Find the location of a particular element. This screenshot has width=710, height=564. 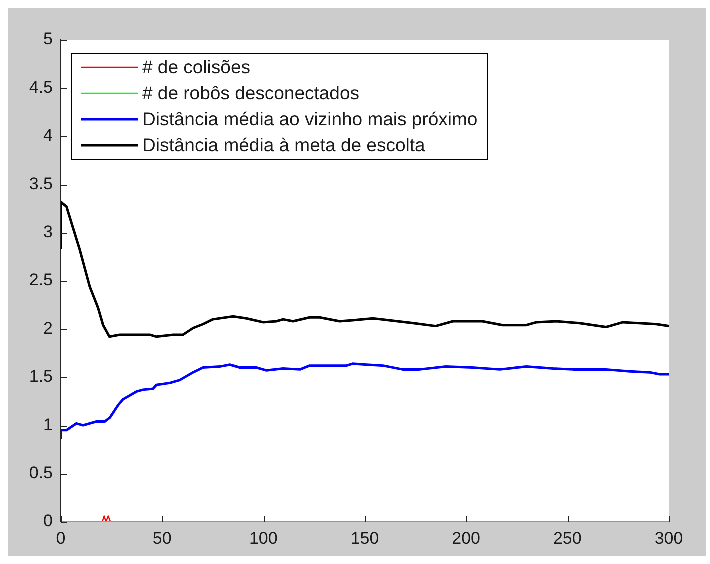

y-tick-label: 2 is located at coordinates (48, 328).